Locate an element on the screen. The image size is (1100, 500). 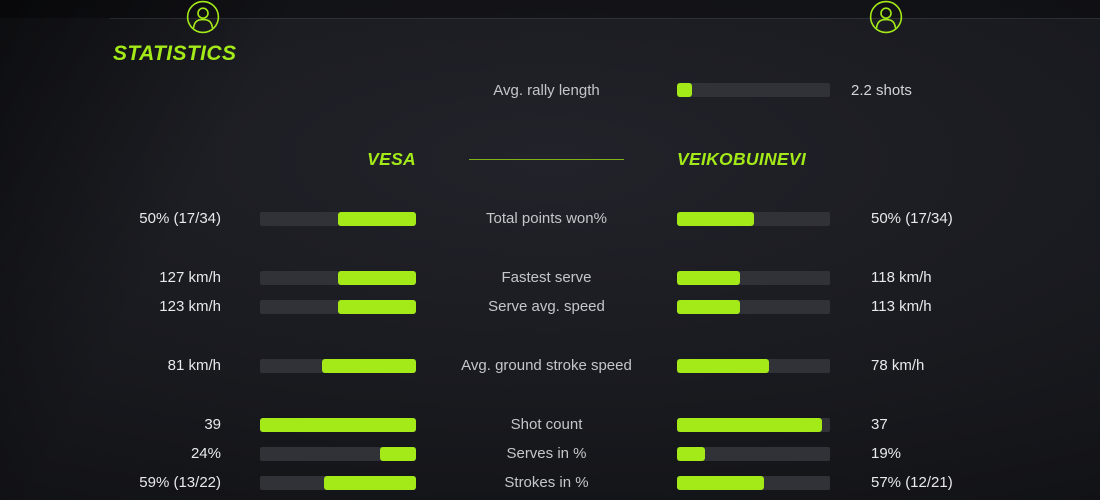
player-name-left: VESA is located at coordinates (391, 158).